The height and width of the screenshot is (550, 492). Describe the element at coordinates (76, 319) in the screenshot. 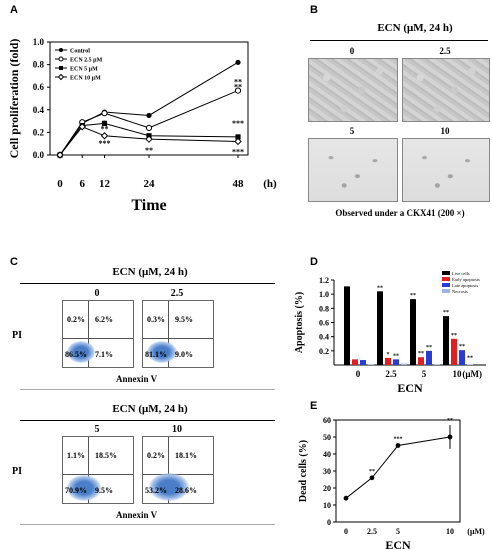

I see `facs-0-ul: 0.2%` at that location.